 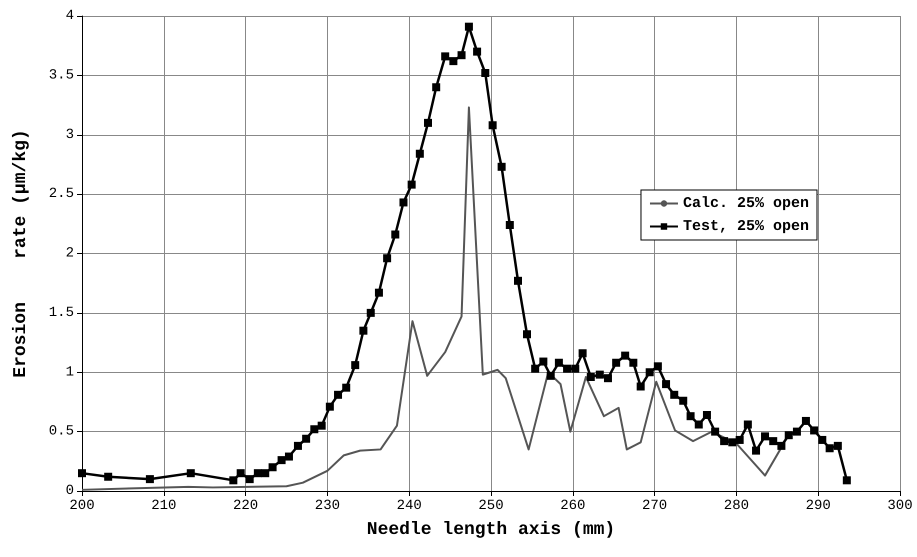 What do you see at coordinates (491, 506) in the screenshot?
I see `x-tick-label: 250` at bounding box center [491, 506].